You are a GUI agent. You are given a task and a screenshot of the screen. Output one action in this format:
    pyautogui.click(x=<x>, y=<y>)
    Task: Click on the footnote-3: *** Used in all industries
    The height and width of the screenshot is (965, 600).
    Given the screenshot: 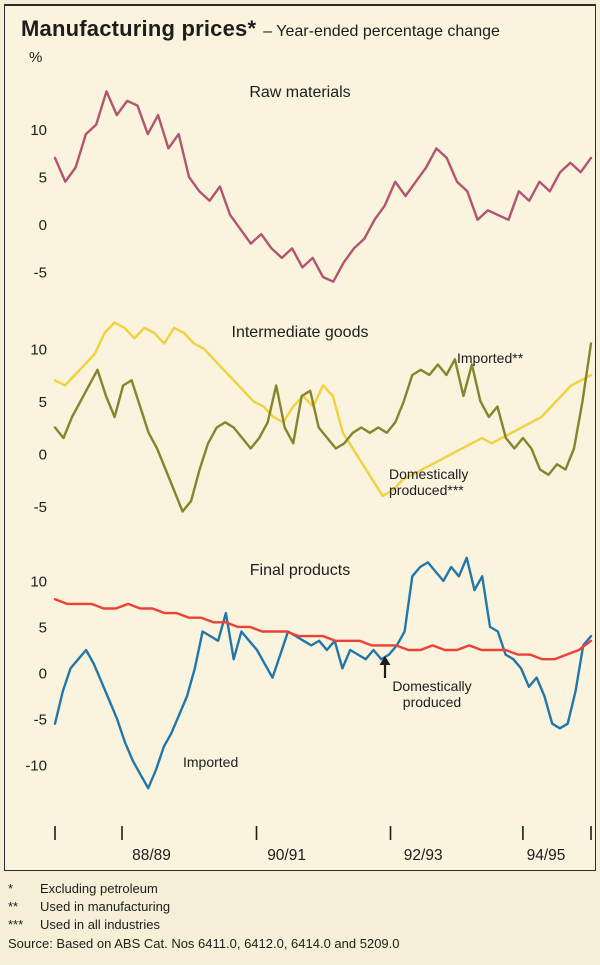 What is the action you would take?
    pyautogui.click(x=301, y=925)
    